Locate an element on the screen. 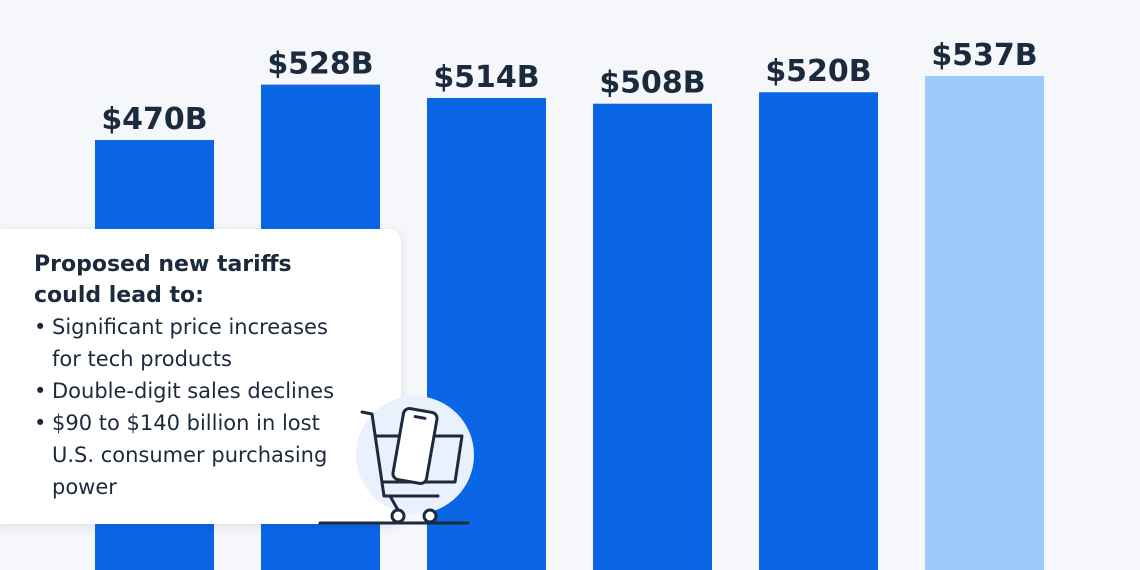 The height and width of the screenshot is (570, 1140). value-labels-group: $470B $528B $514B $508B $520B $537B is located at coordinates (569, 87).